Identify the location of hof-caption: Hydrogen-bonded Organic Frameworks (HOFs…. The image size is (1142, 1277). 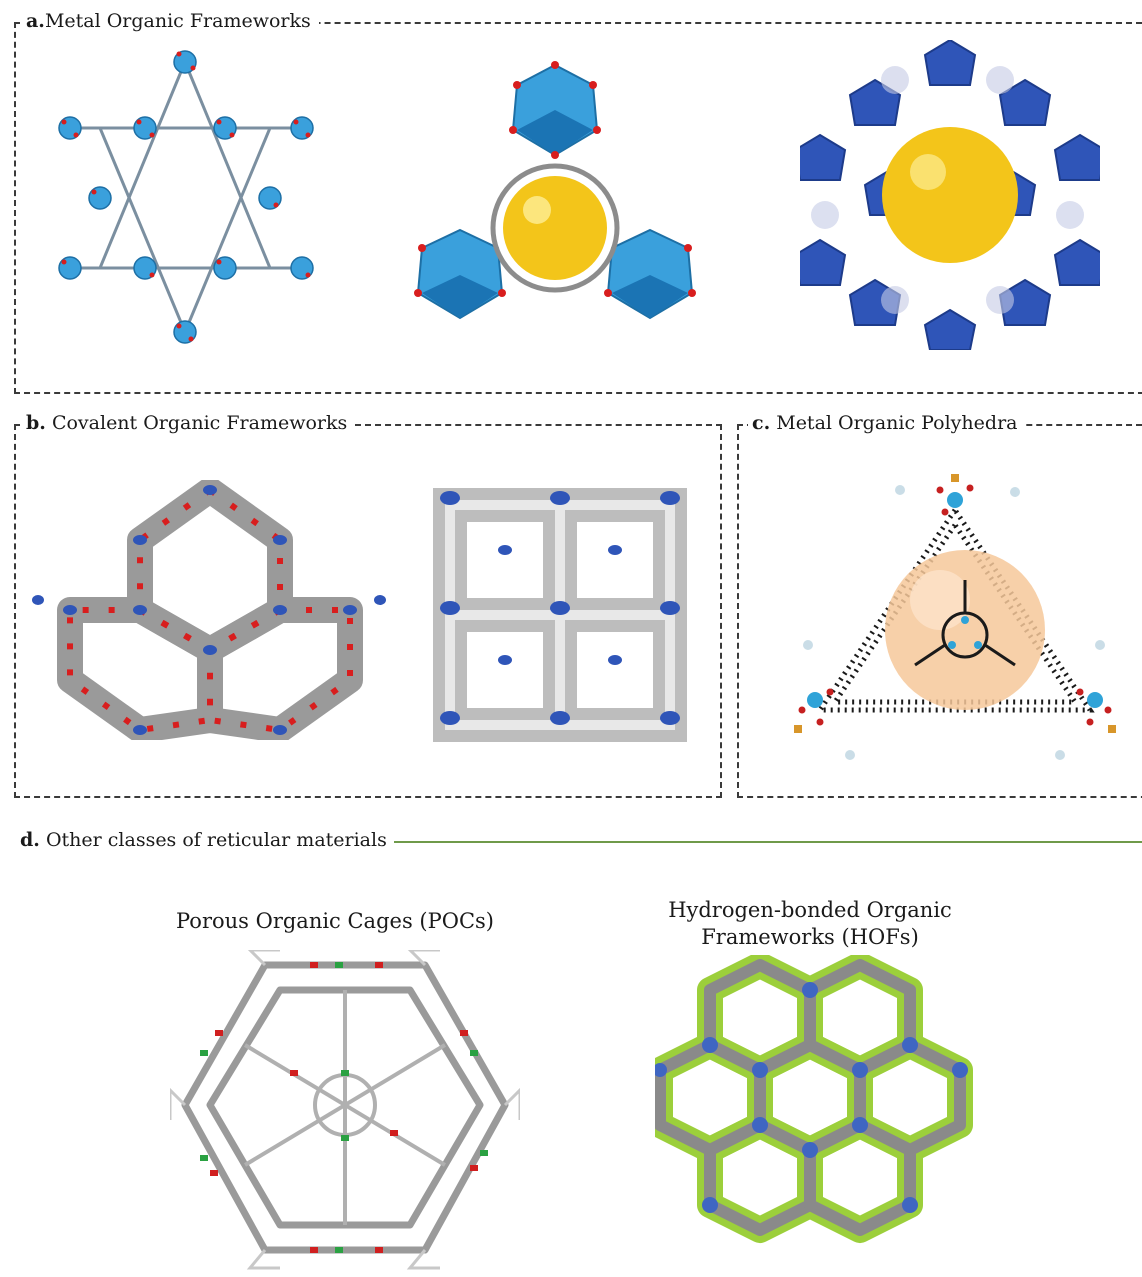
(810, 924).